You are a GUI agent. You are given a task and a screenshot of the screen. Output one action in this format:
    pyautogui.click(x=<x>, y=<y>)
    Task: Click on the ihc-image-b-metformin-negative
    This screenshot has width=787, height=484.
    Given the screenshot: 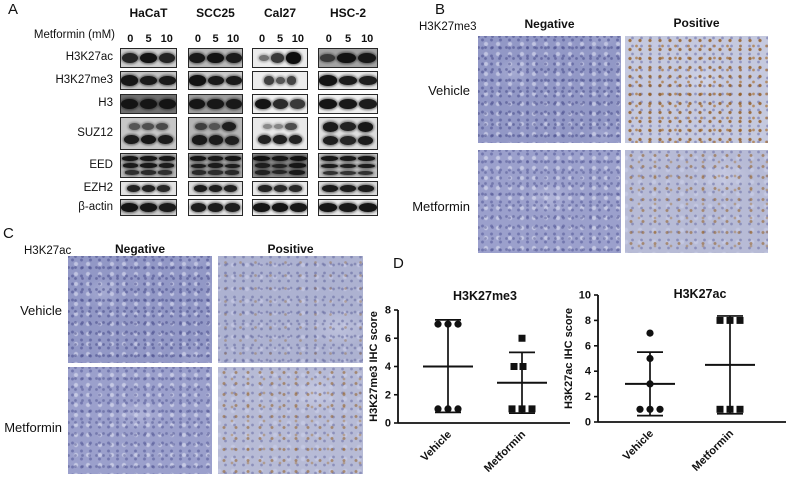 What is the action you would take?
    pyautogui.click(x=549, y=201)
    